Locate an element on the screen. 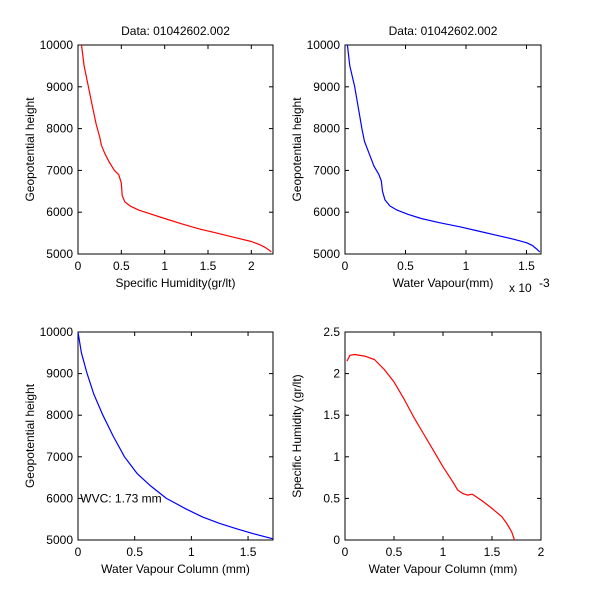 The image size is (600, 610). x-axis-multiplier-exponent: -3 is located at coordinates (544, 283).